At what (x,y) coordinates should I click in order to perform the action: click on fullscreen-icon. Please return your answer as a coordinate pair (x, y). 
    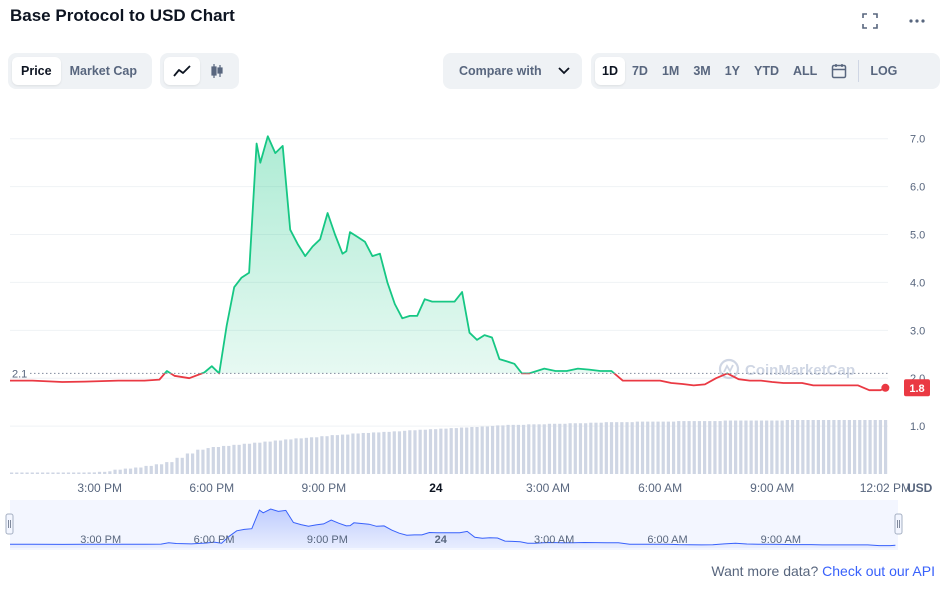
    Looking at the image, I should click on (870, 21).